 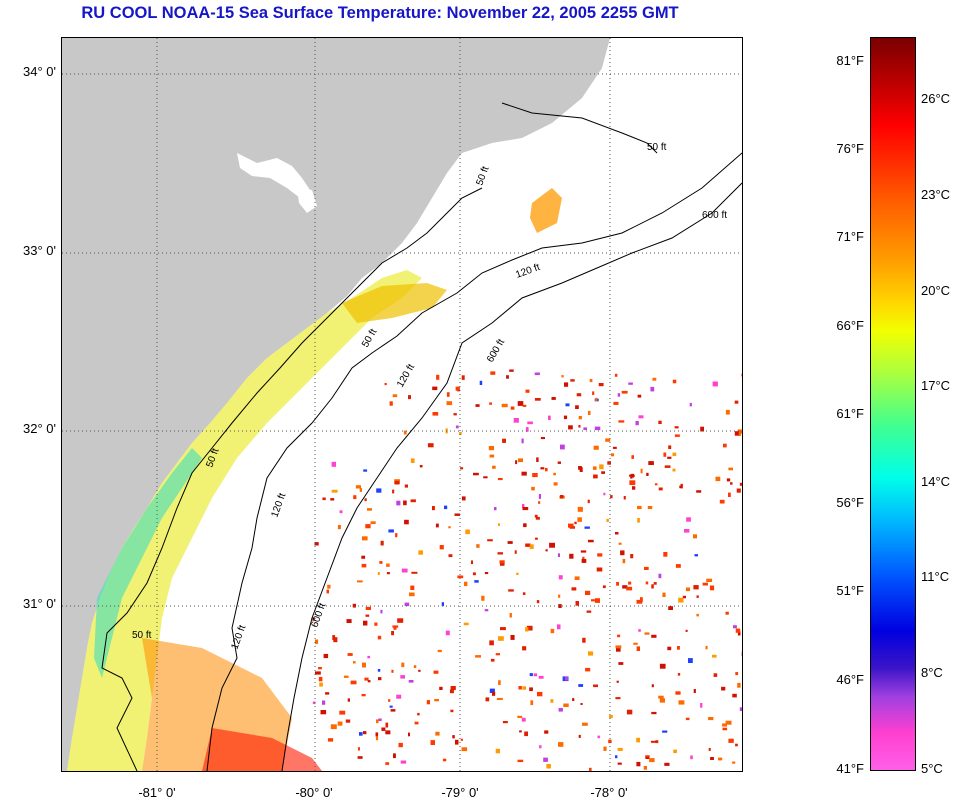 I want to click on colorbar-f-label: 51°F, so click(x=850, y=590).